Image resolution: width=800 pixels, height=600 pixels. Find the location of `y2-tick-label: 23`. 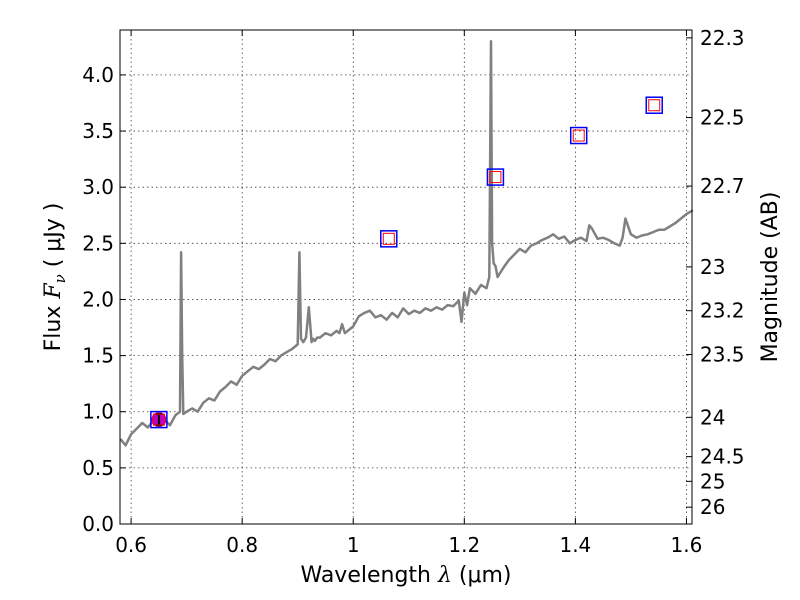

y2-tick-label: 23 is located at coordinates (712, 267).